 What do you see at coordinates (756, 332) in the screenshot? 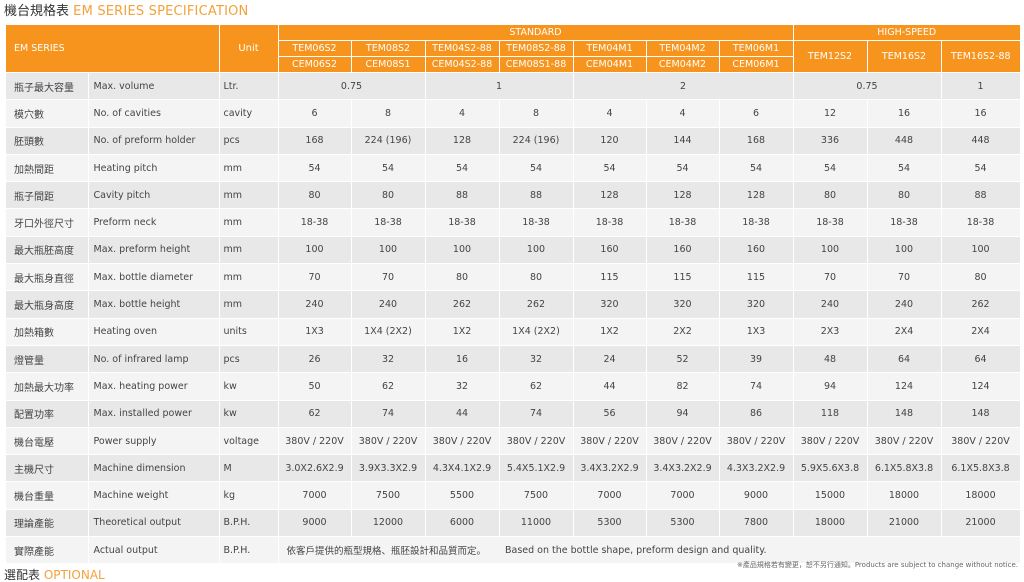
I see `spec-value: 1X3` at bounding box center [756, 332].